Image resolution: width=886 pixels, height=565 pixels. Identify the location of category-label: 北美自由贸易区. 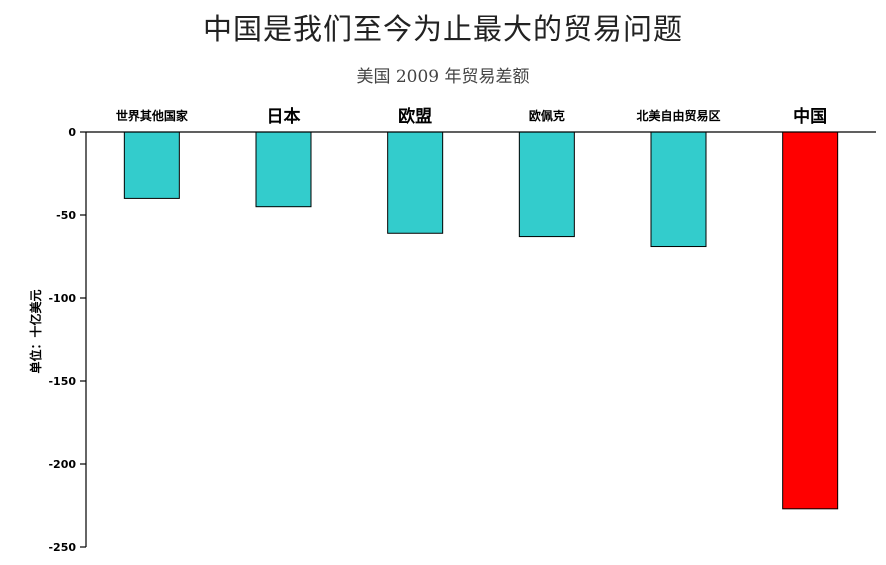
(678, 115).